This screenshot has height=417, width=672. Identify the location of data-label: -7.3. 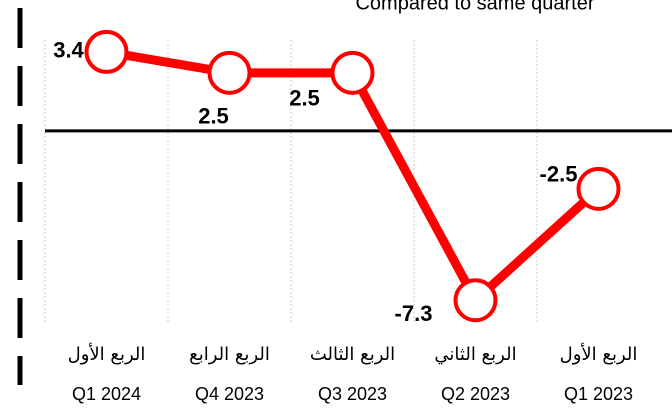
(414, 313).